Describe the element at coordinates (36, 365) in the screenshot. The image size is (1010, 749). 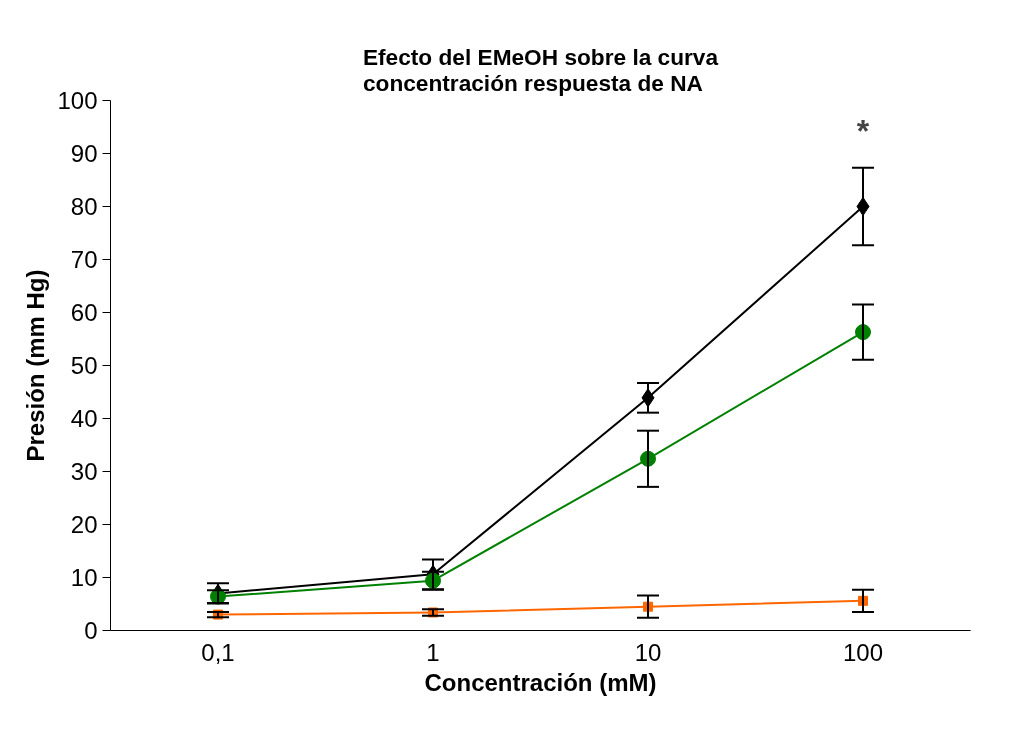
I see `y-axis-title: Presión (mm Hg)` at that location.